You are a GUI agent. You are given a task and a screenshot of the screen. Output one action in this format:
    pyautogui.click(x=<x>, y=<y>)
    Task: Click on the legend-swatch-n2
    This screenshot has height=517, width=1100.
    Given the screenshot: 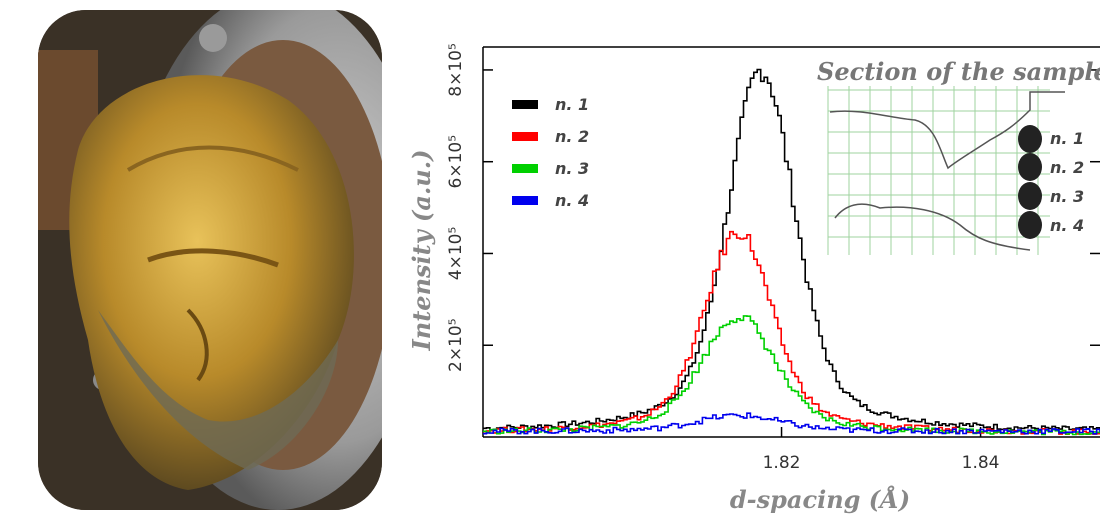 What is the action you would take?
    pyautogui.click(x=525, y=136)
    